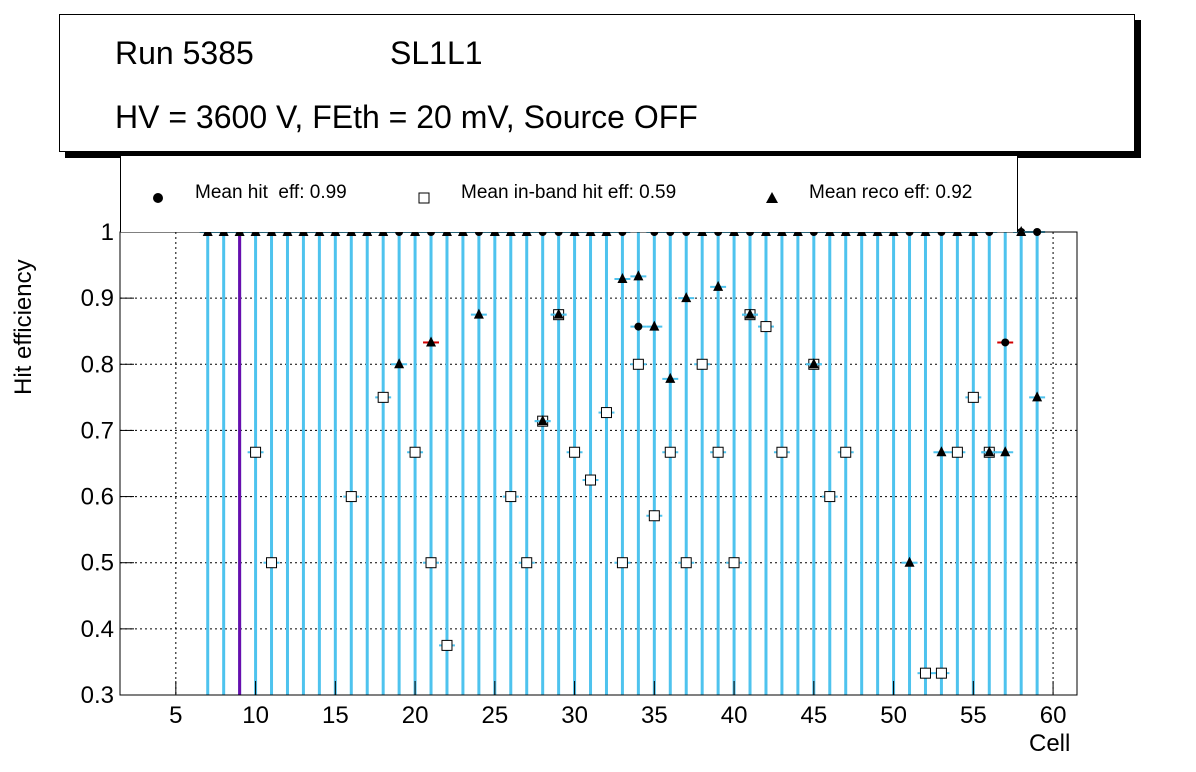 Image resolution: width=1196 pixels, height=772 pixels. I want to click on y-tick-label-0.4: 0.4, so click(97, 629).